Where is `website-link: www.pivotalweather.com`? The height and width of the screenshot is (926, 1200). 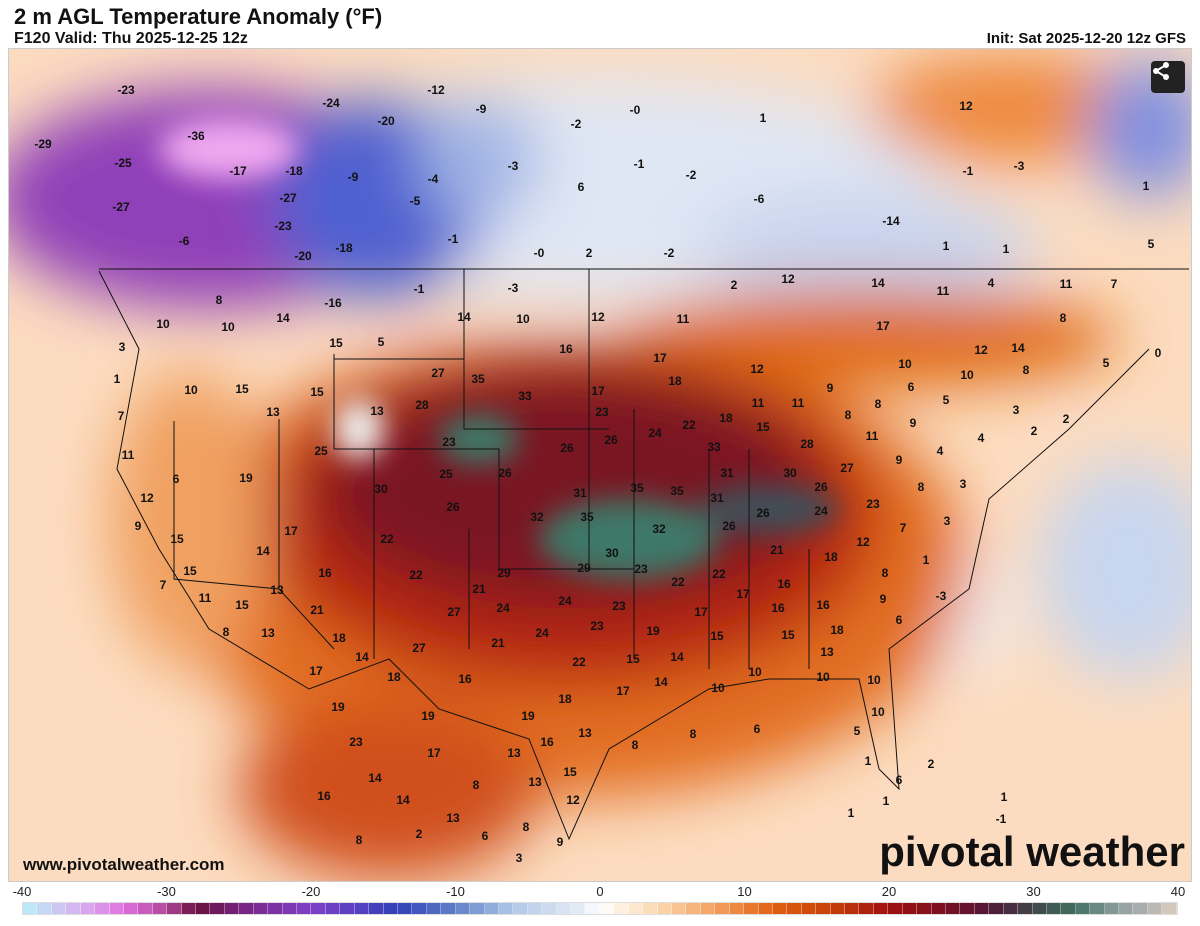
website-link: www.pivotalweather.com is located at coordinates (124, 864).